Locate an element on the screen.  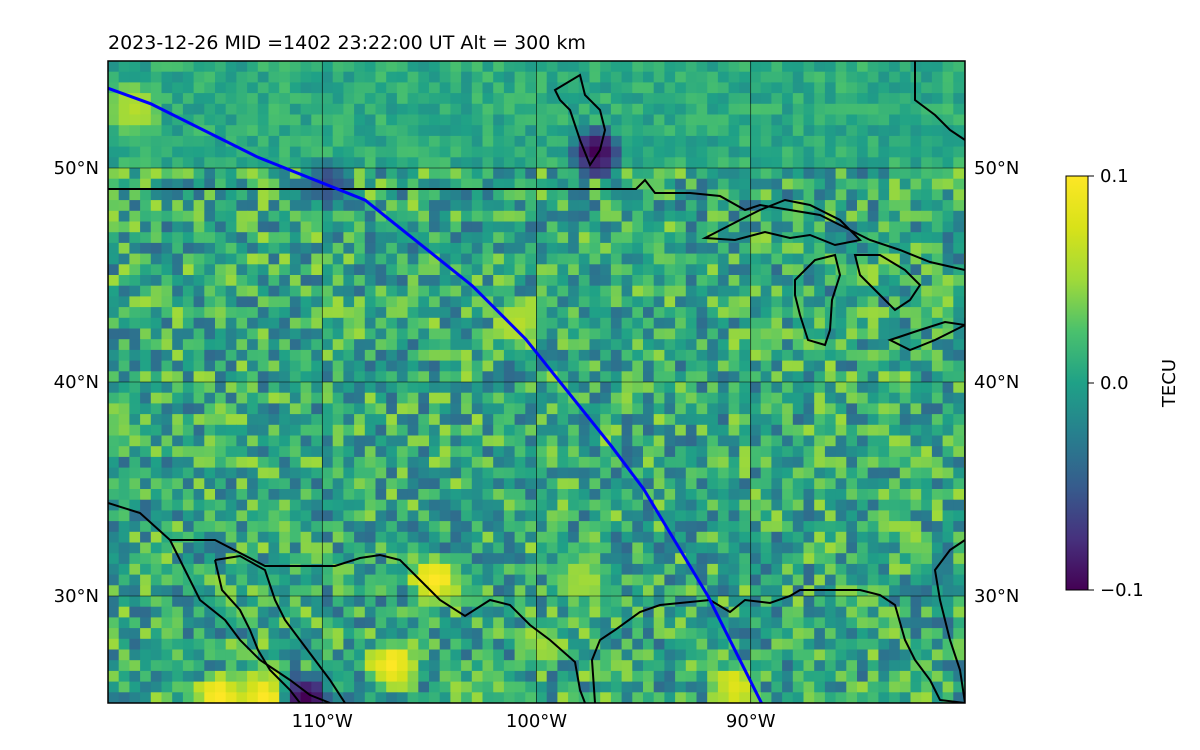
coastline-gulf is located at coordinates (777, 646).